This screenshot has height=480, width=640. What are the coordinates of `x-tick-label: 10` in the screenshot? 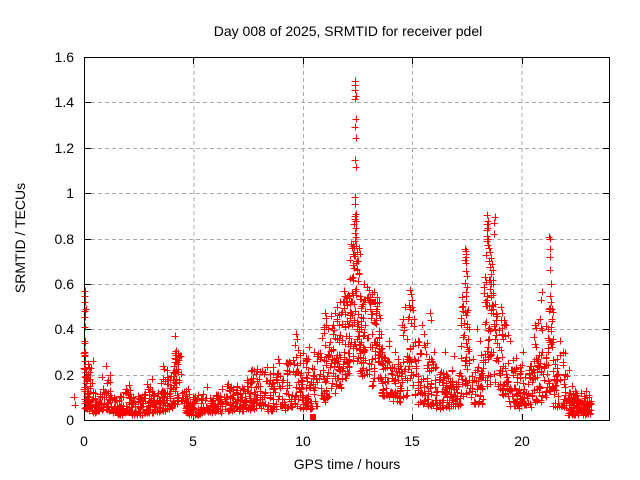 It's located at (303, 441).